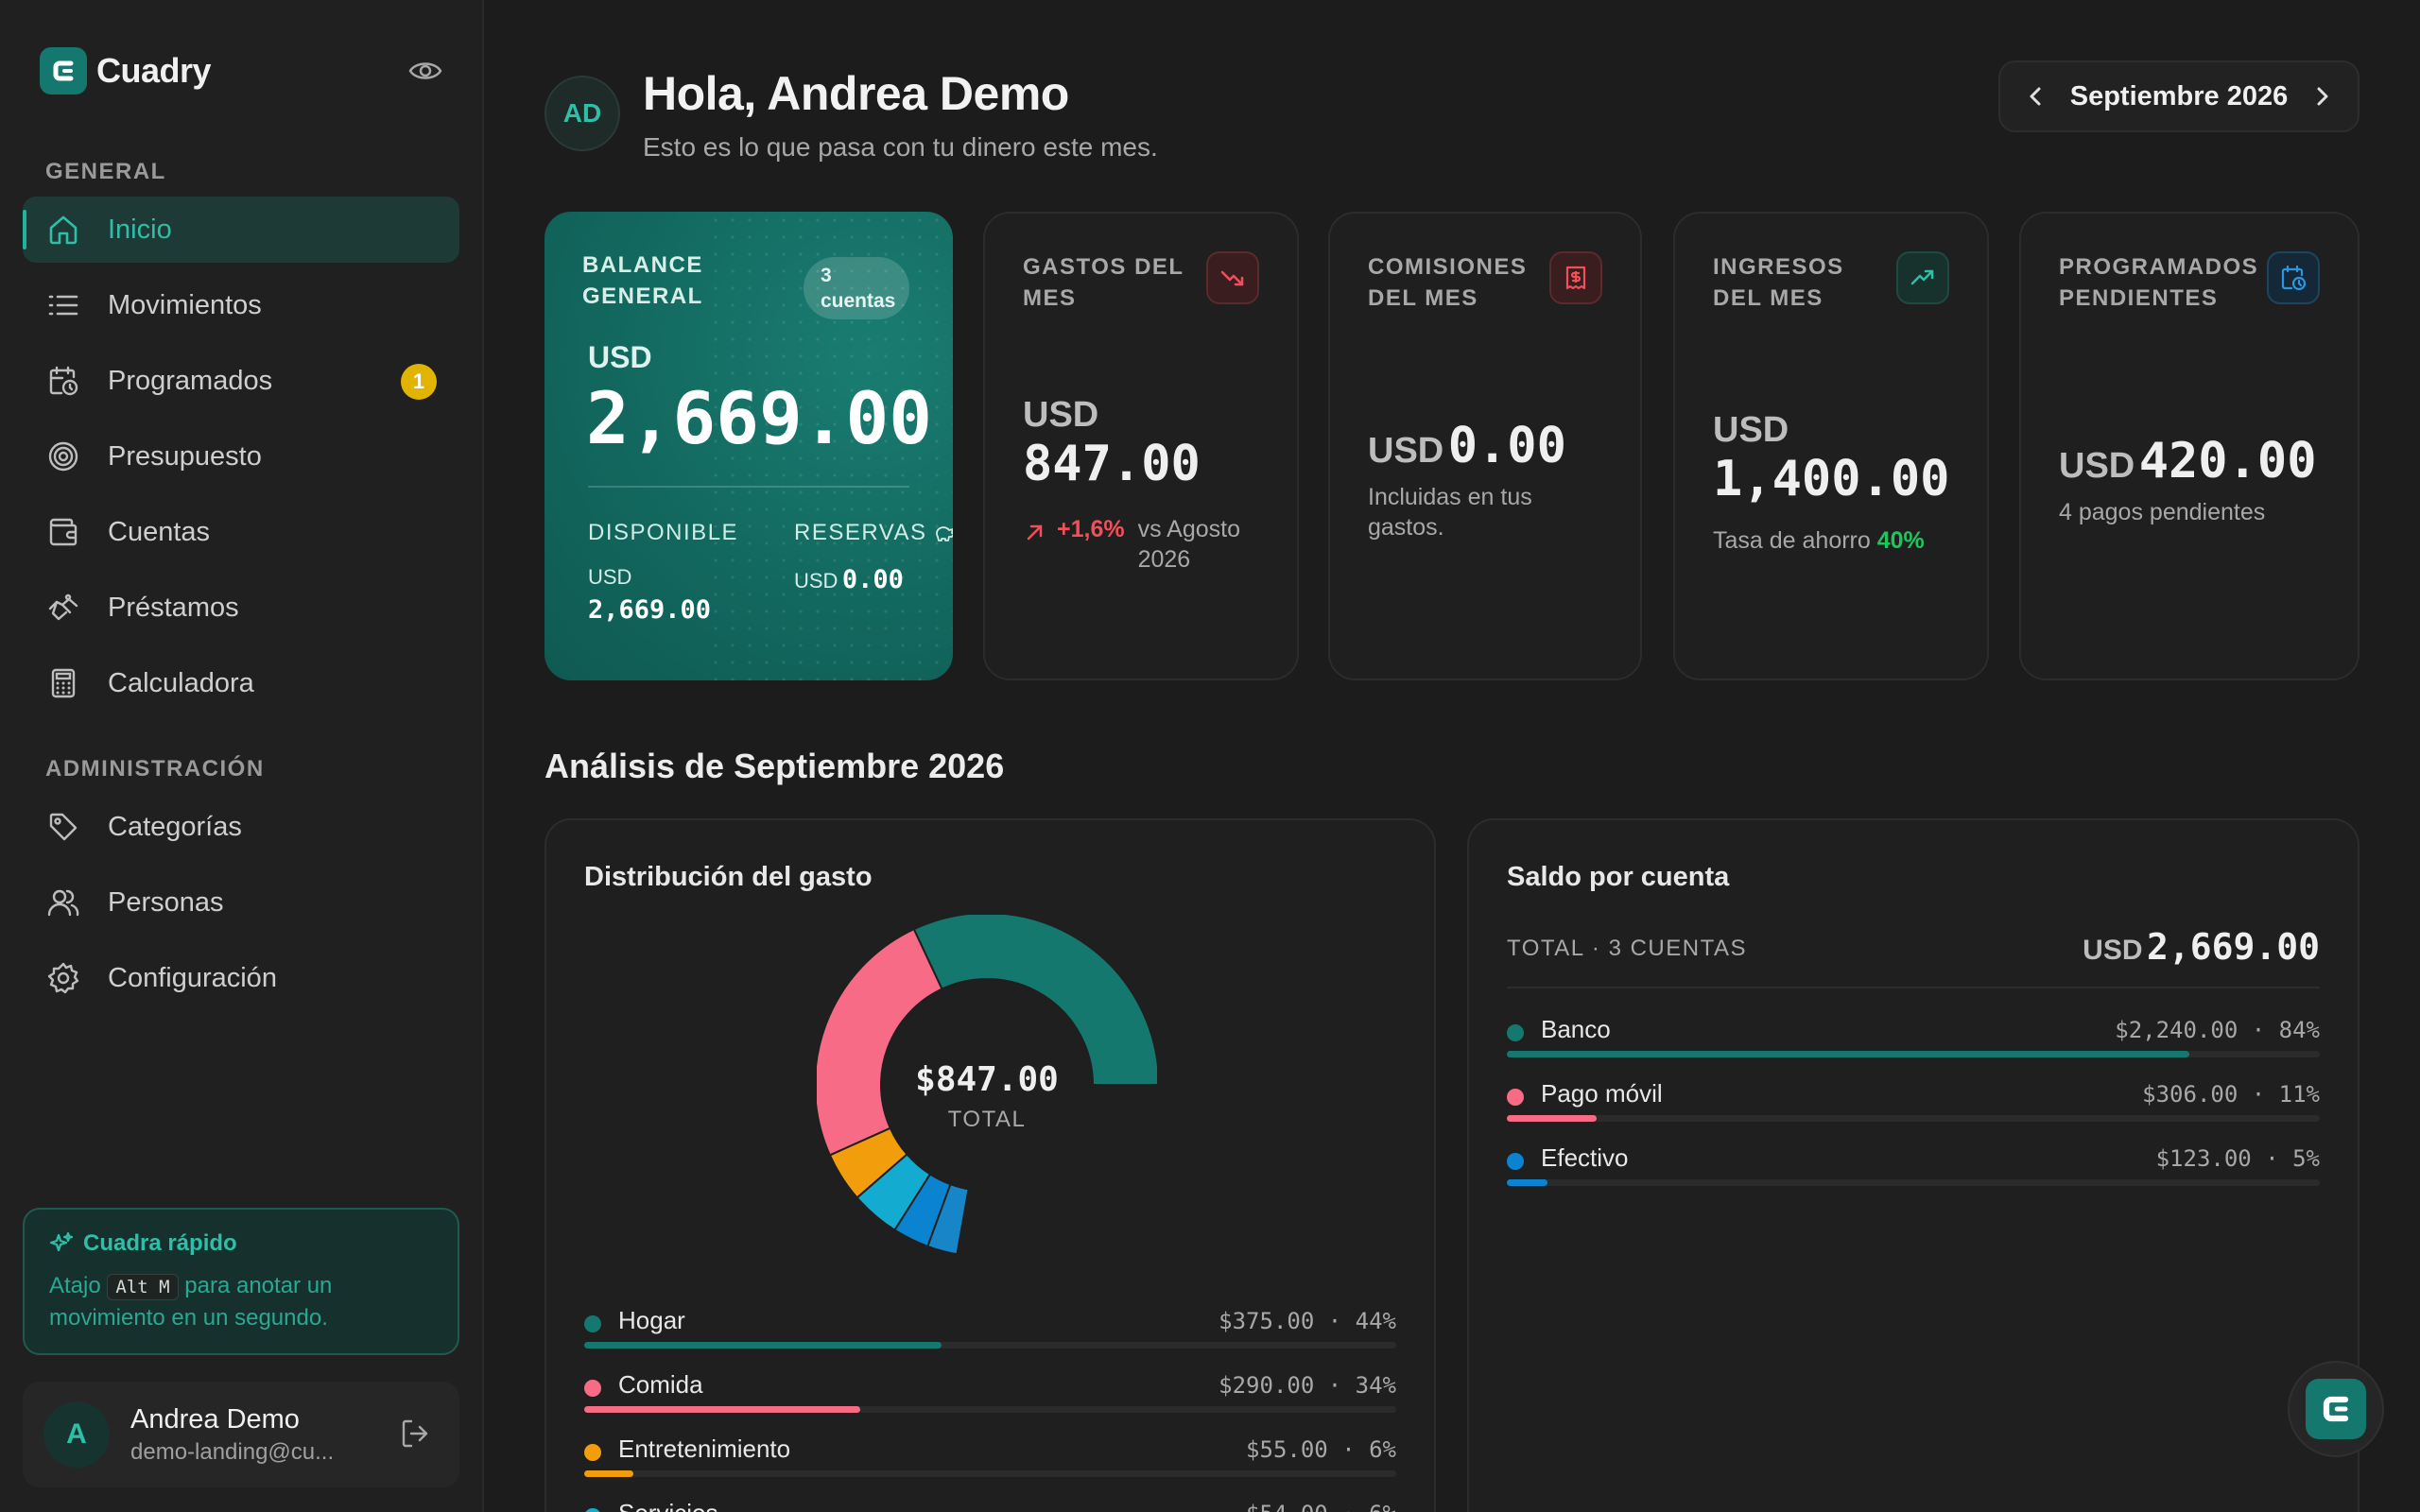  What do you see at coordinates (241, 683) in the screenshot?
I see `sidebar-item-calculadora: Calculadora` at bounding box center [241, 683].